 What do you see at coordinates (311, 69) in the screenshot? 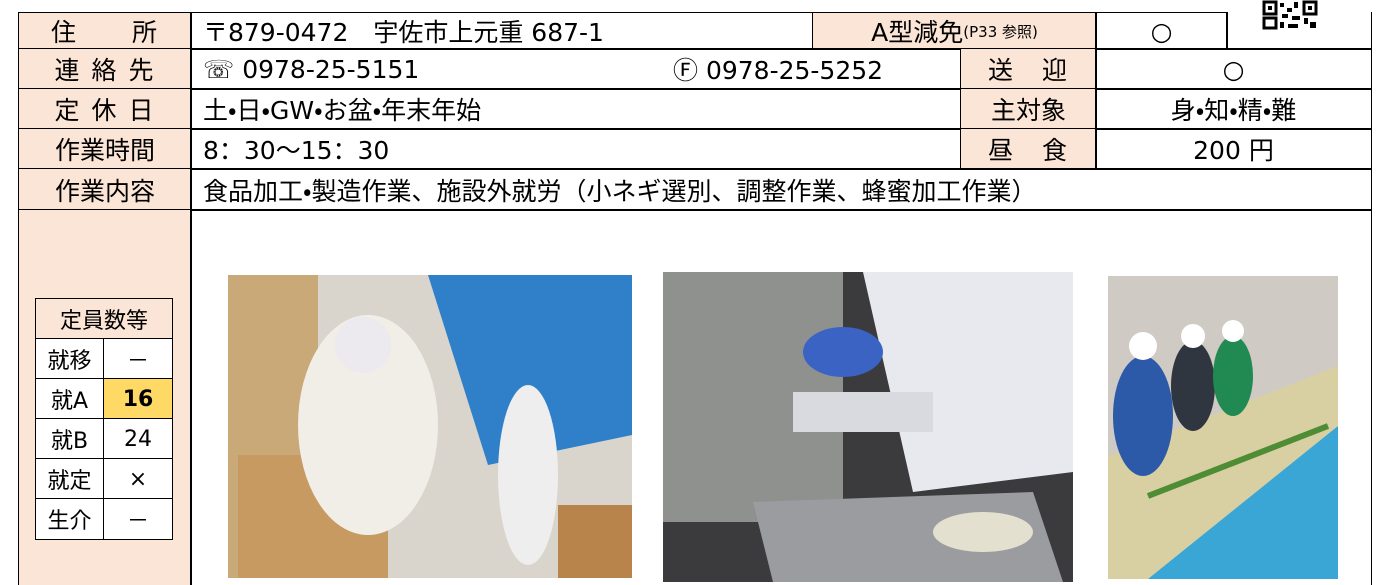
I see `tel: ☏ 0978-25-5151` at bounding box center [311, 69].